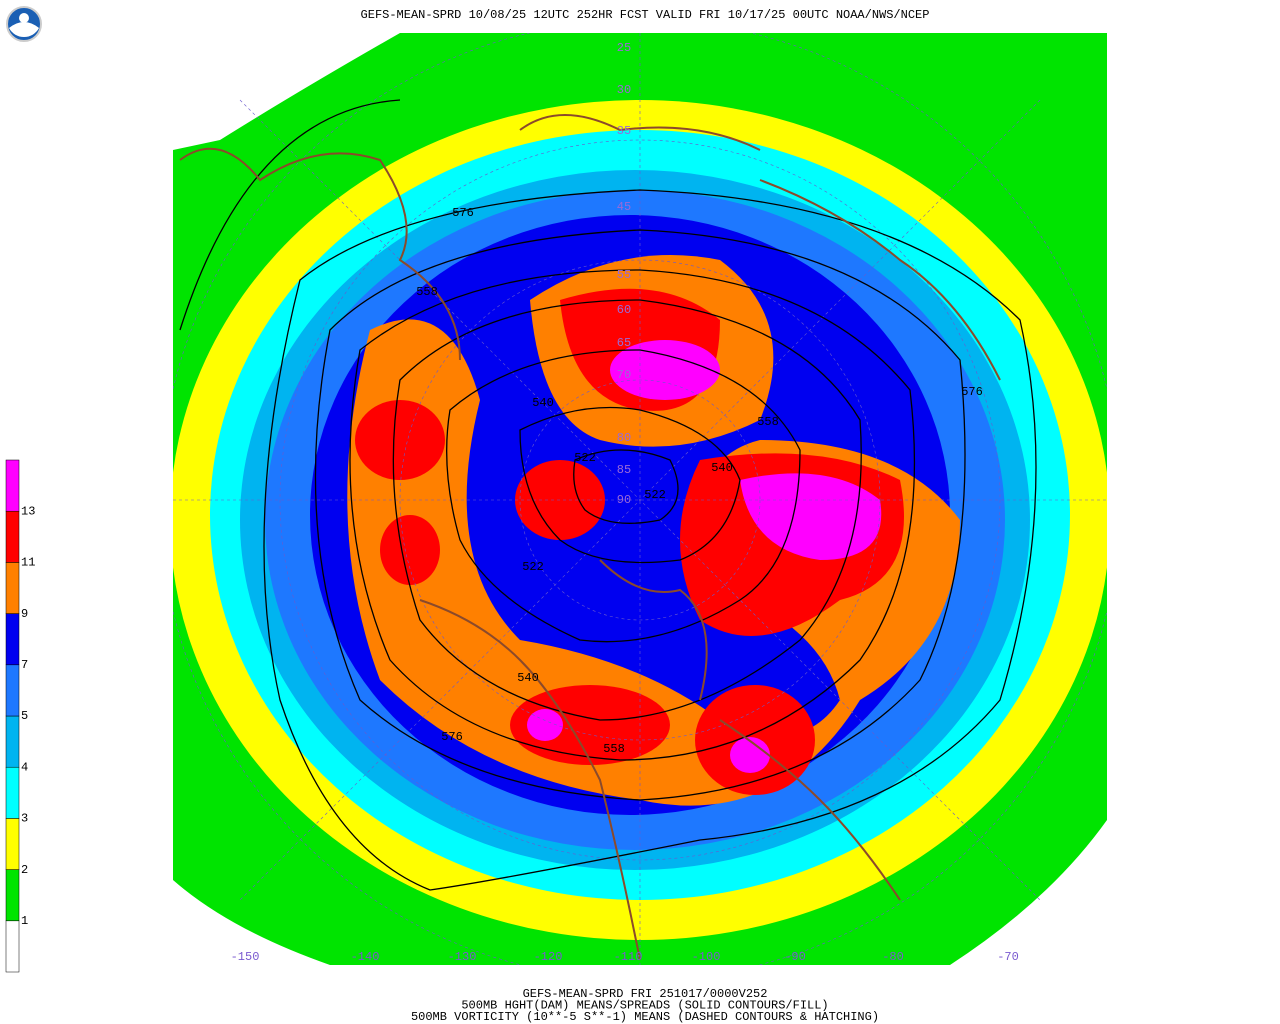 The width and height of the screenshot is (1280, 1024). I want to click on latitude-label: 70, so click(624, 375).